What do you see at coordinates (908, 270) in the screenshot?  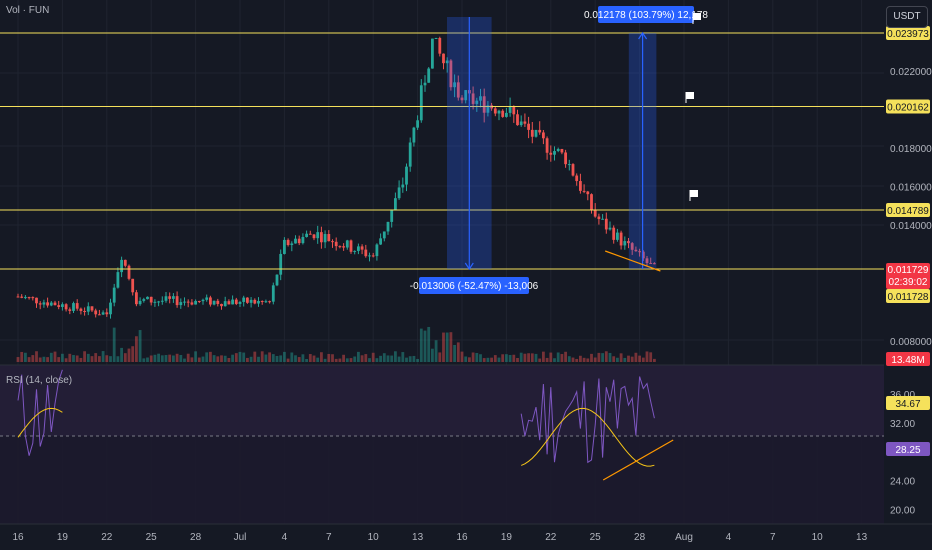 I see `current-price-badge: 0.011729` at bounding box center [908, 270].